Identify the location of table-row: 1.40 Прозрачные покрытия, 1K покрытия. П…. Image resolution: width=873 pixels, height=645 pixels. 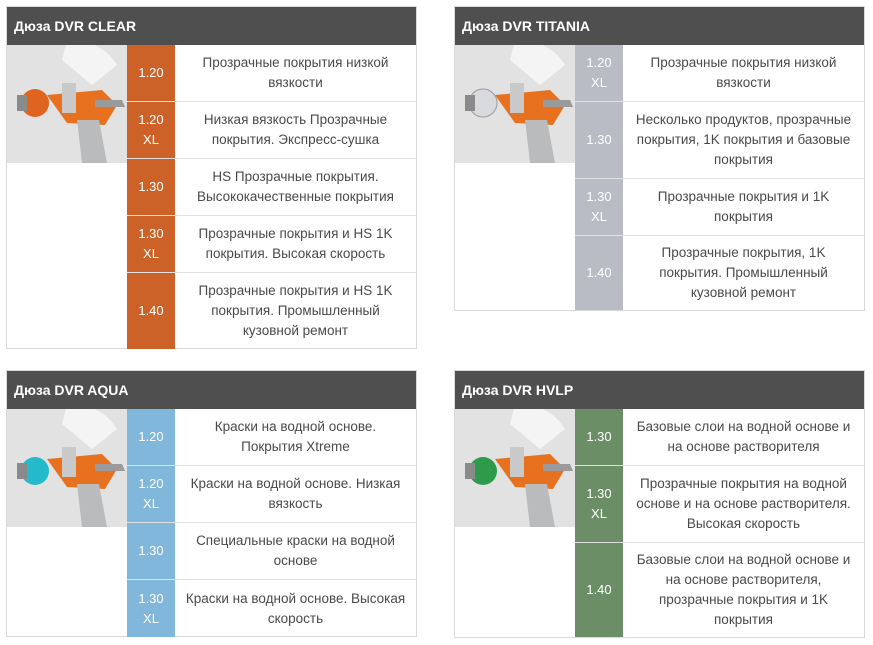
(719, 273).